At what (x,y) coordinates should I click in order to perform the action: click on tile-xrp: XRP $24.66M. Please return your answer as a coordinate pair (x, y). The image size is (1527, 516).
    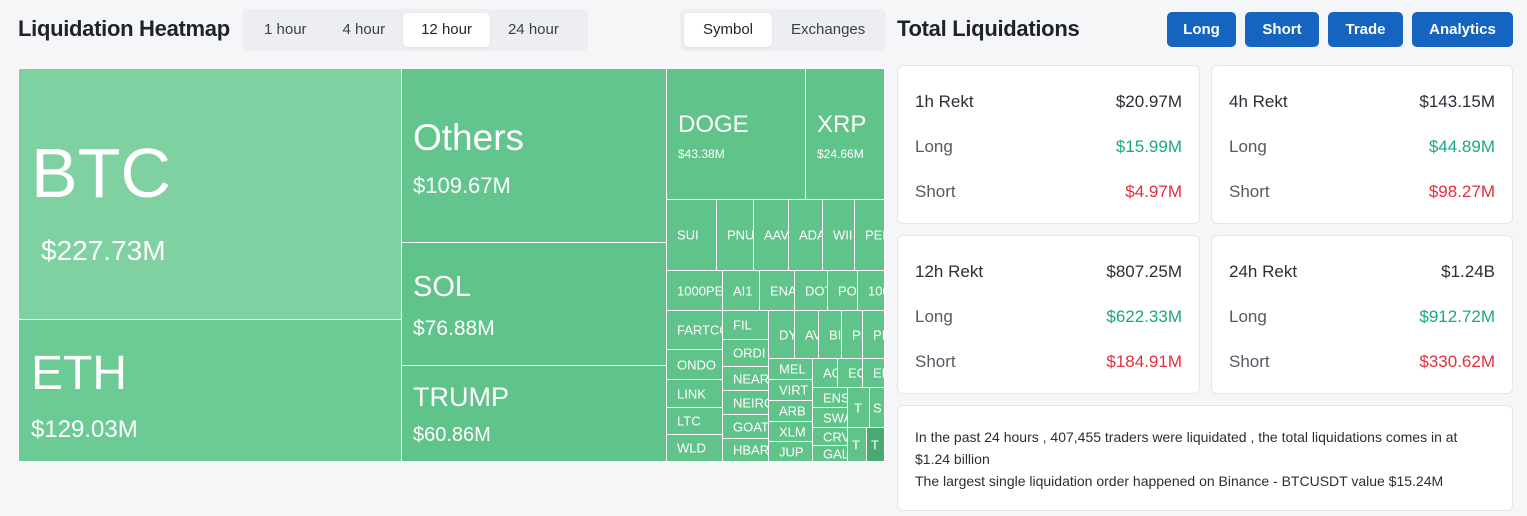
    Looking at the image, I should click on (845, 134).